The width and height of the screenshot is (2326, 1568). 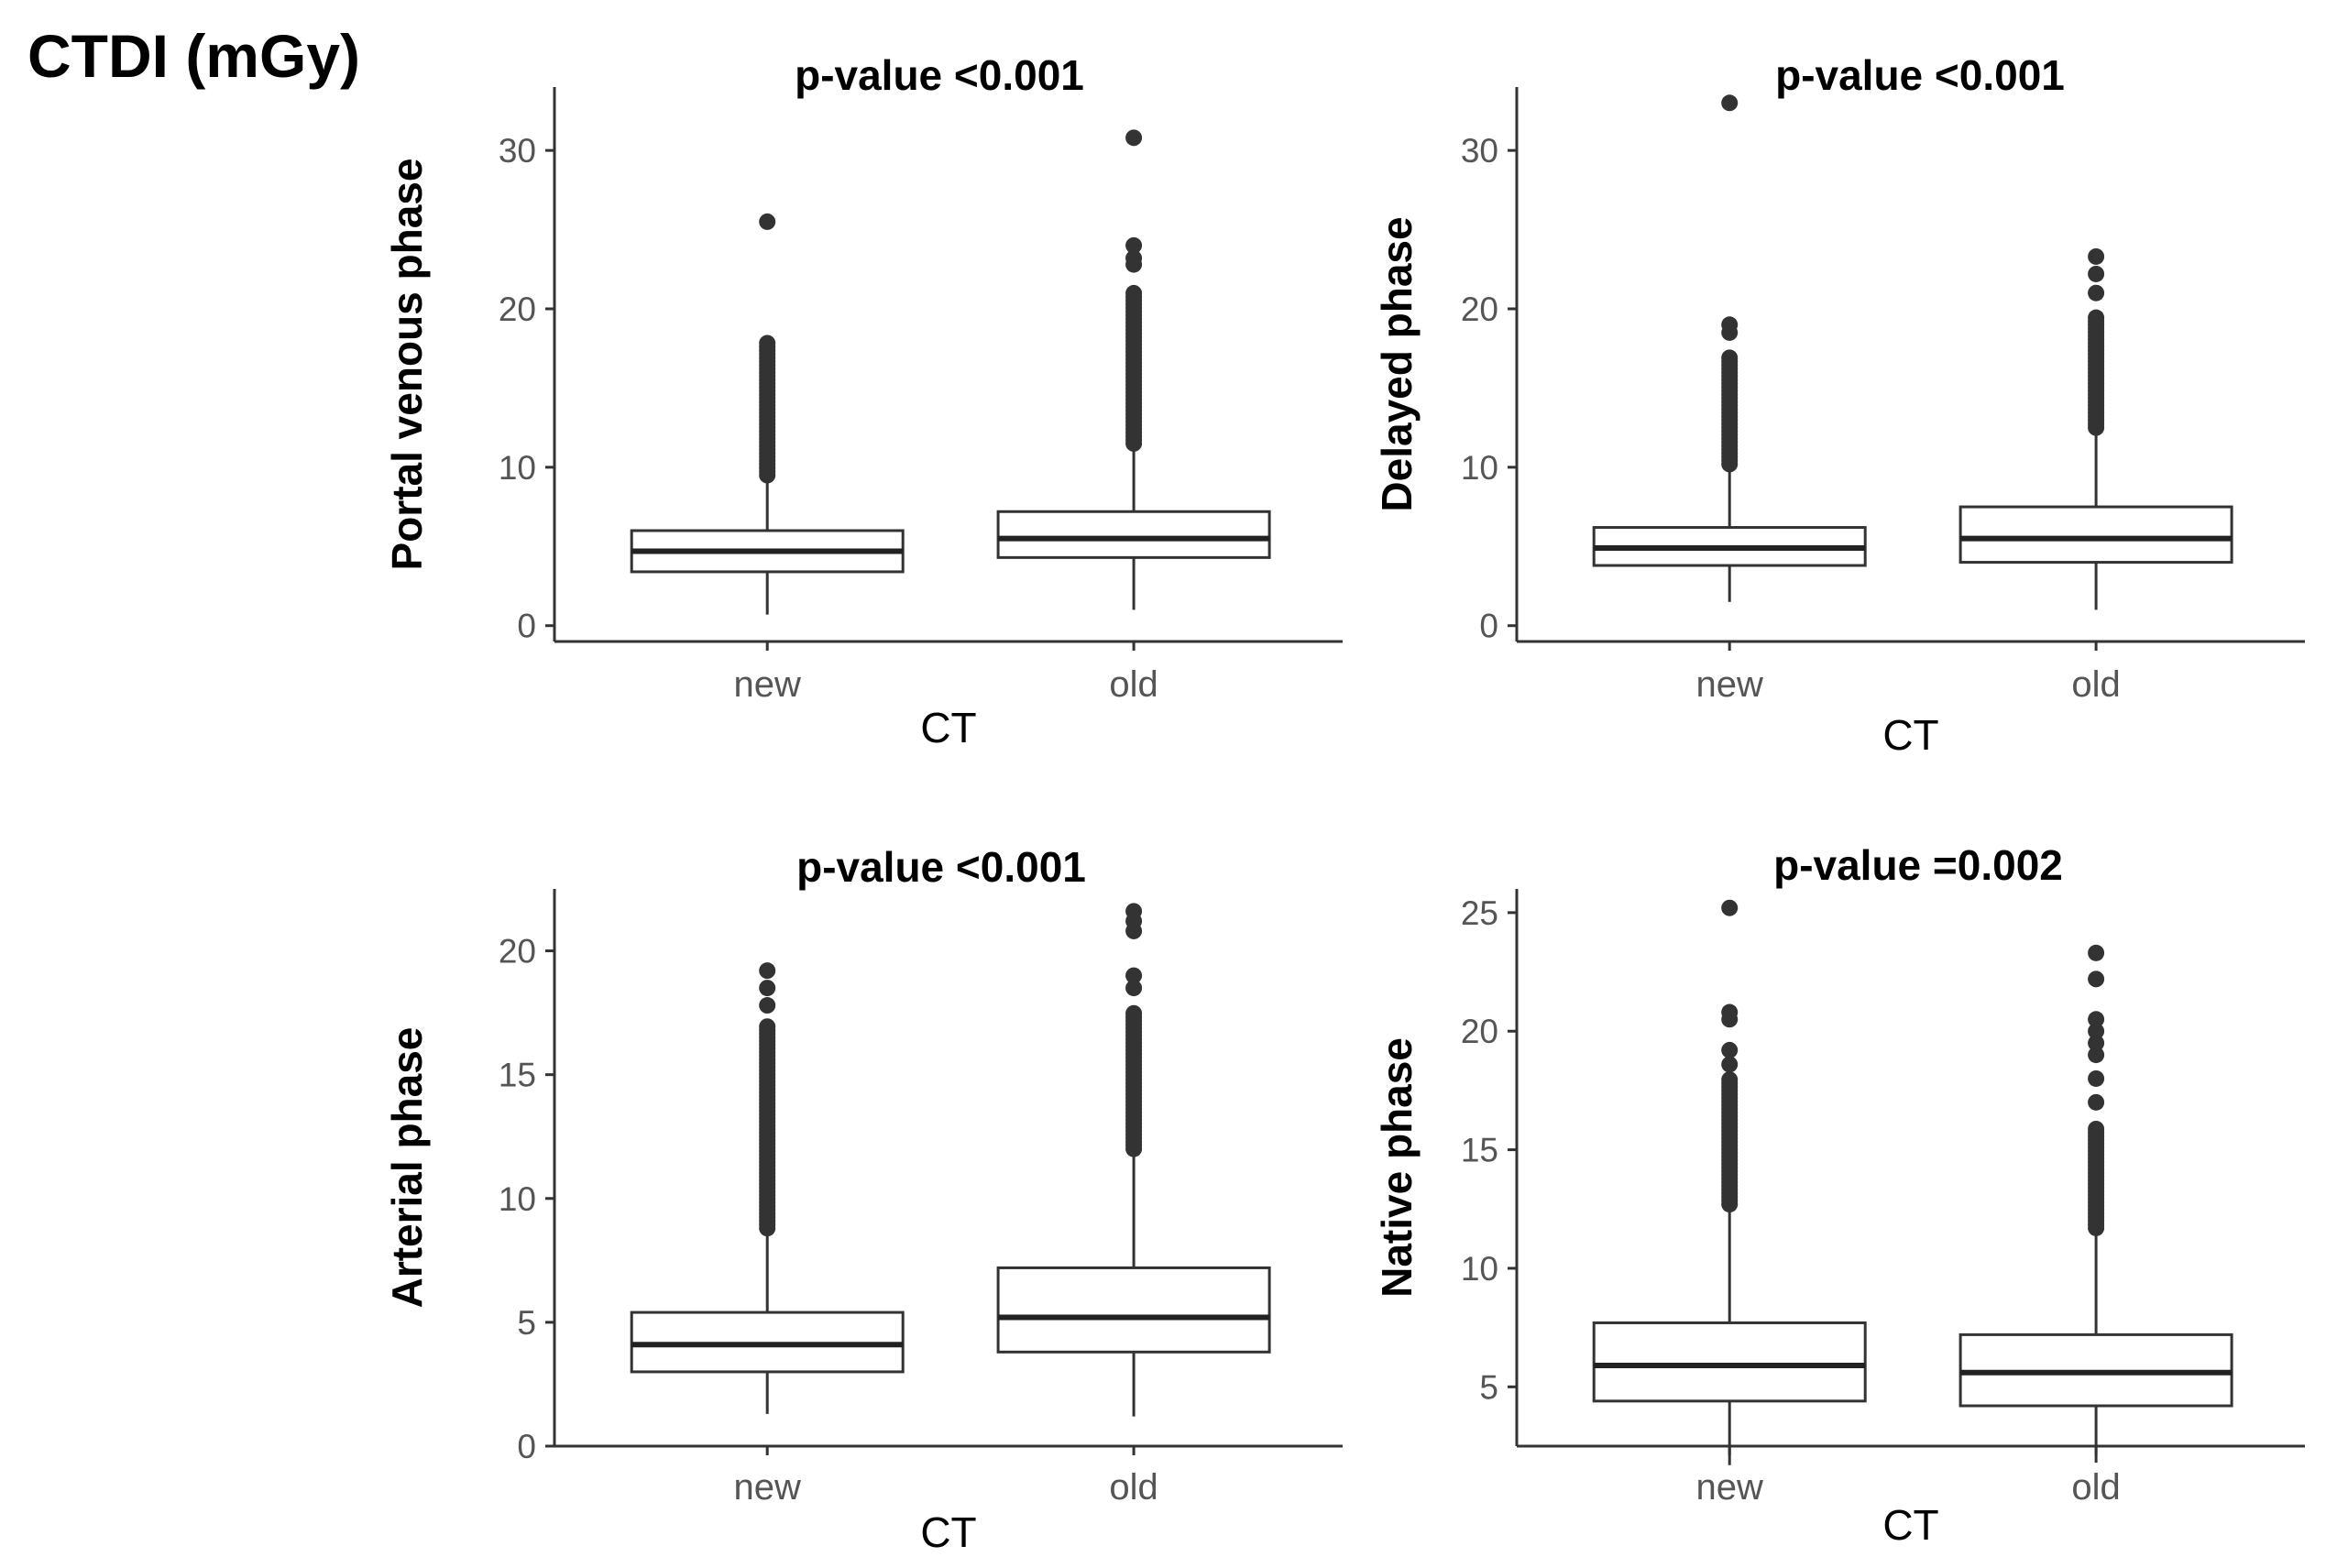 I want to click on figure-title: CTDI (mGy), so click(x=193, y=56).